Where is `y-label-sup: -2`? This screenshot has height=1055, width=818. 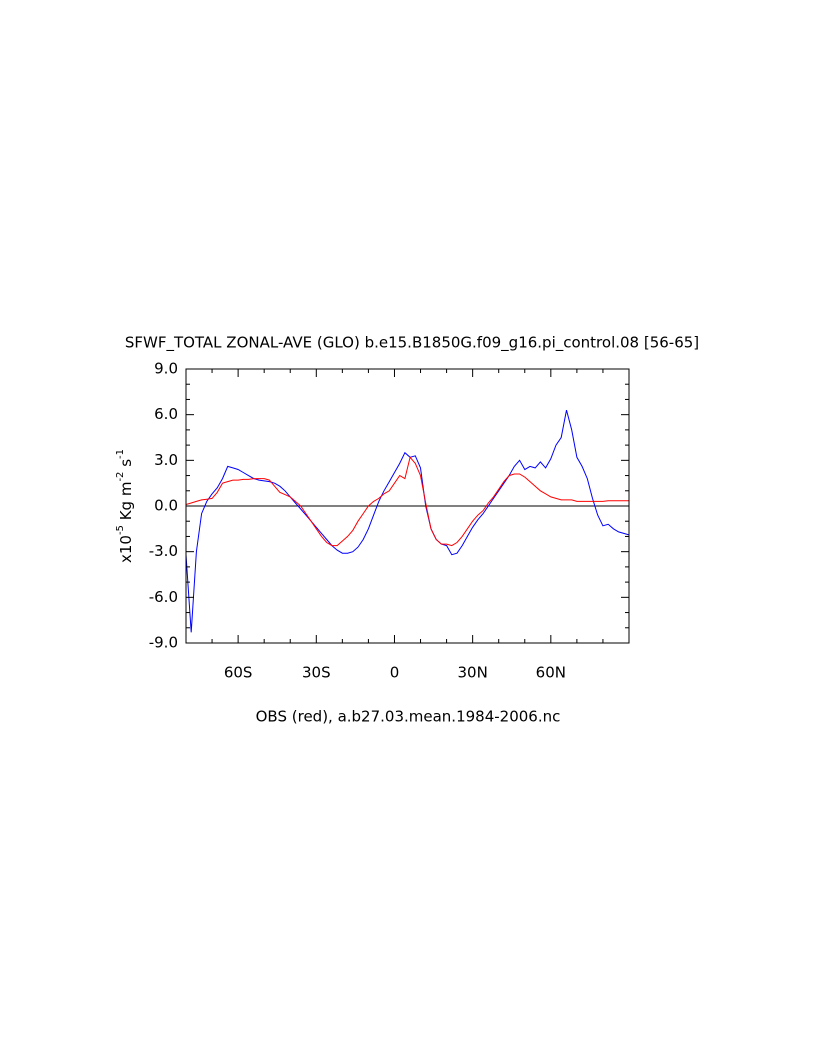
y-label-sup: -2 is located at coordinates (120, 477).